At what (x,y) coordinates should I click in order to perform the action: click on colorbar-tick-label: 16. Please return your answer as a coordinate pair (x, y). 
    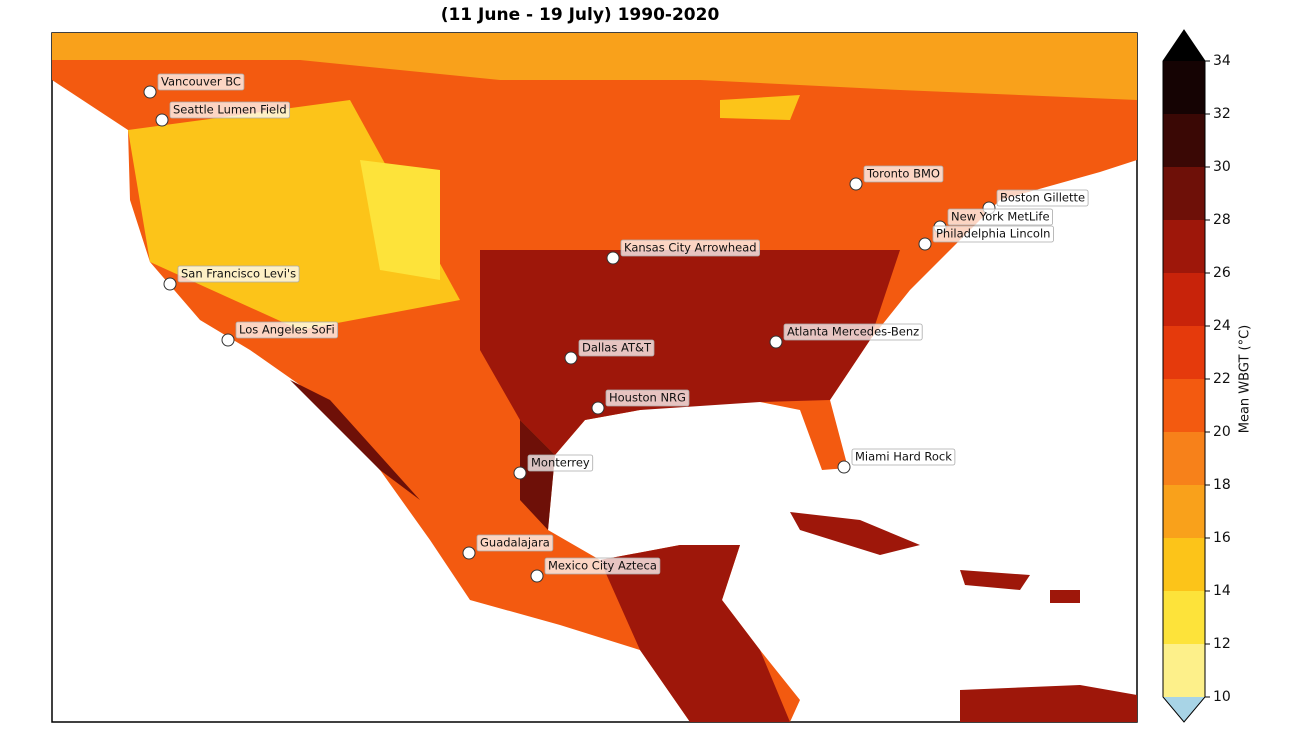
    Looking at the image, I should click on (1222, 538).